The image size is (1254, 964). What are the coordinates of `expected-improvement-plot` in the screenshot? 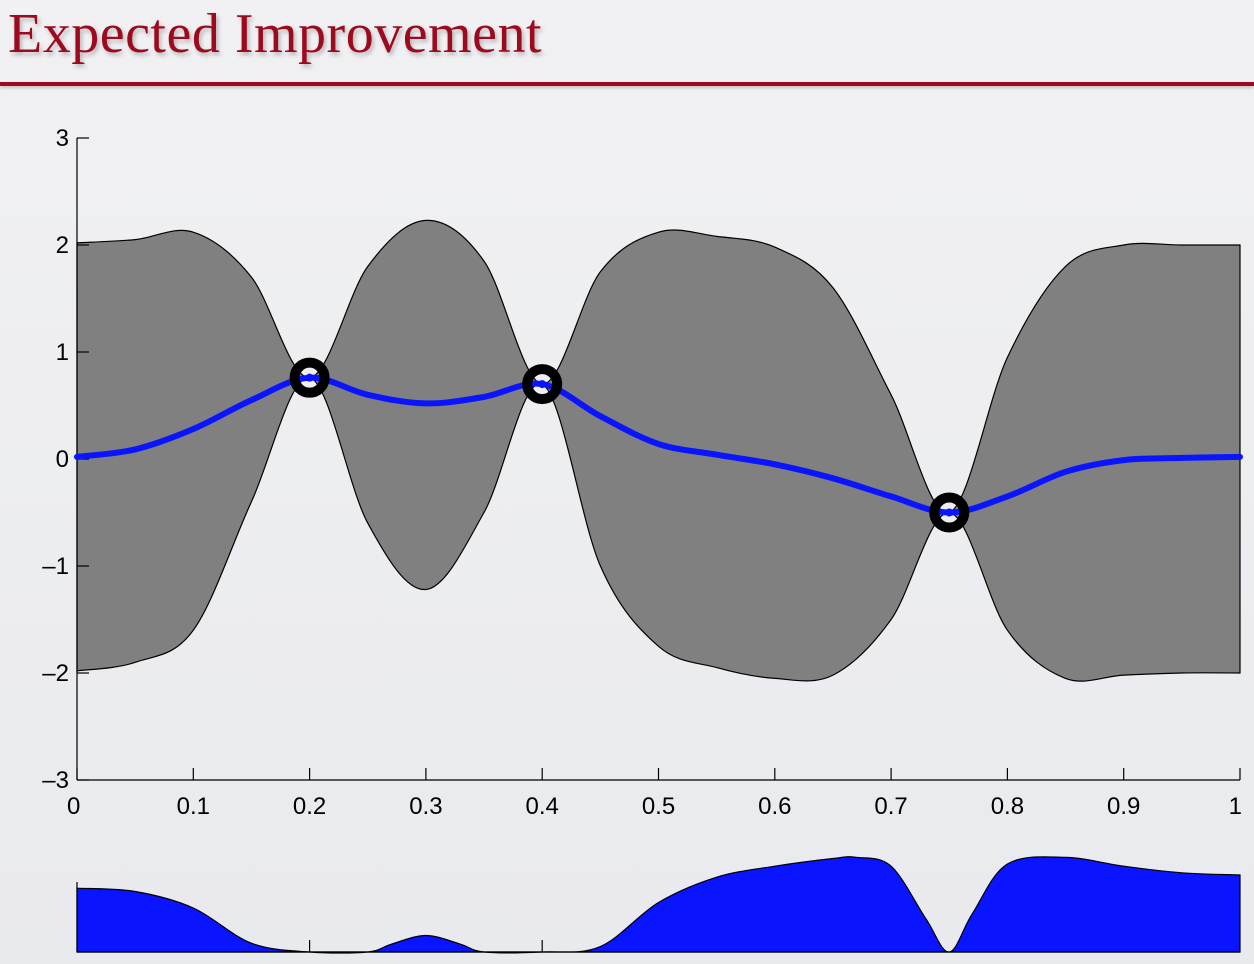 It's located at (658, 905).